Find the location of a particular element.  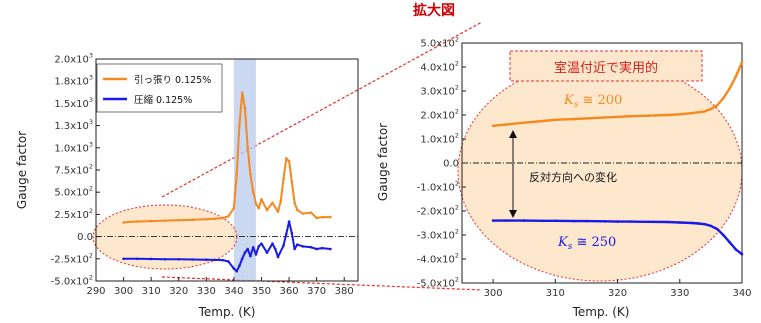

overview-x-tick-label: 320 is located at coordinates (178, 291).